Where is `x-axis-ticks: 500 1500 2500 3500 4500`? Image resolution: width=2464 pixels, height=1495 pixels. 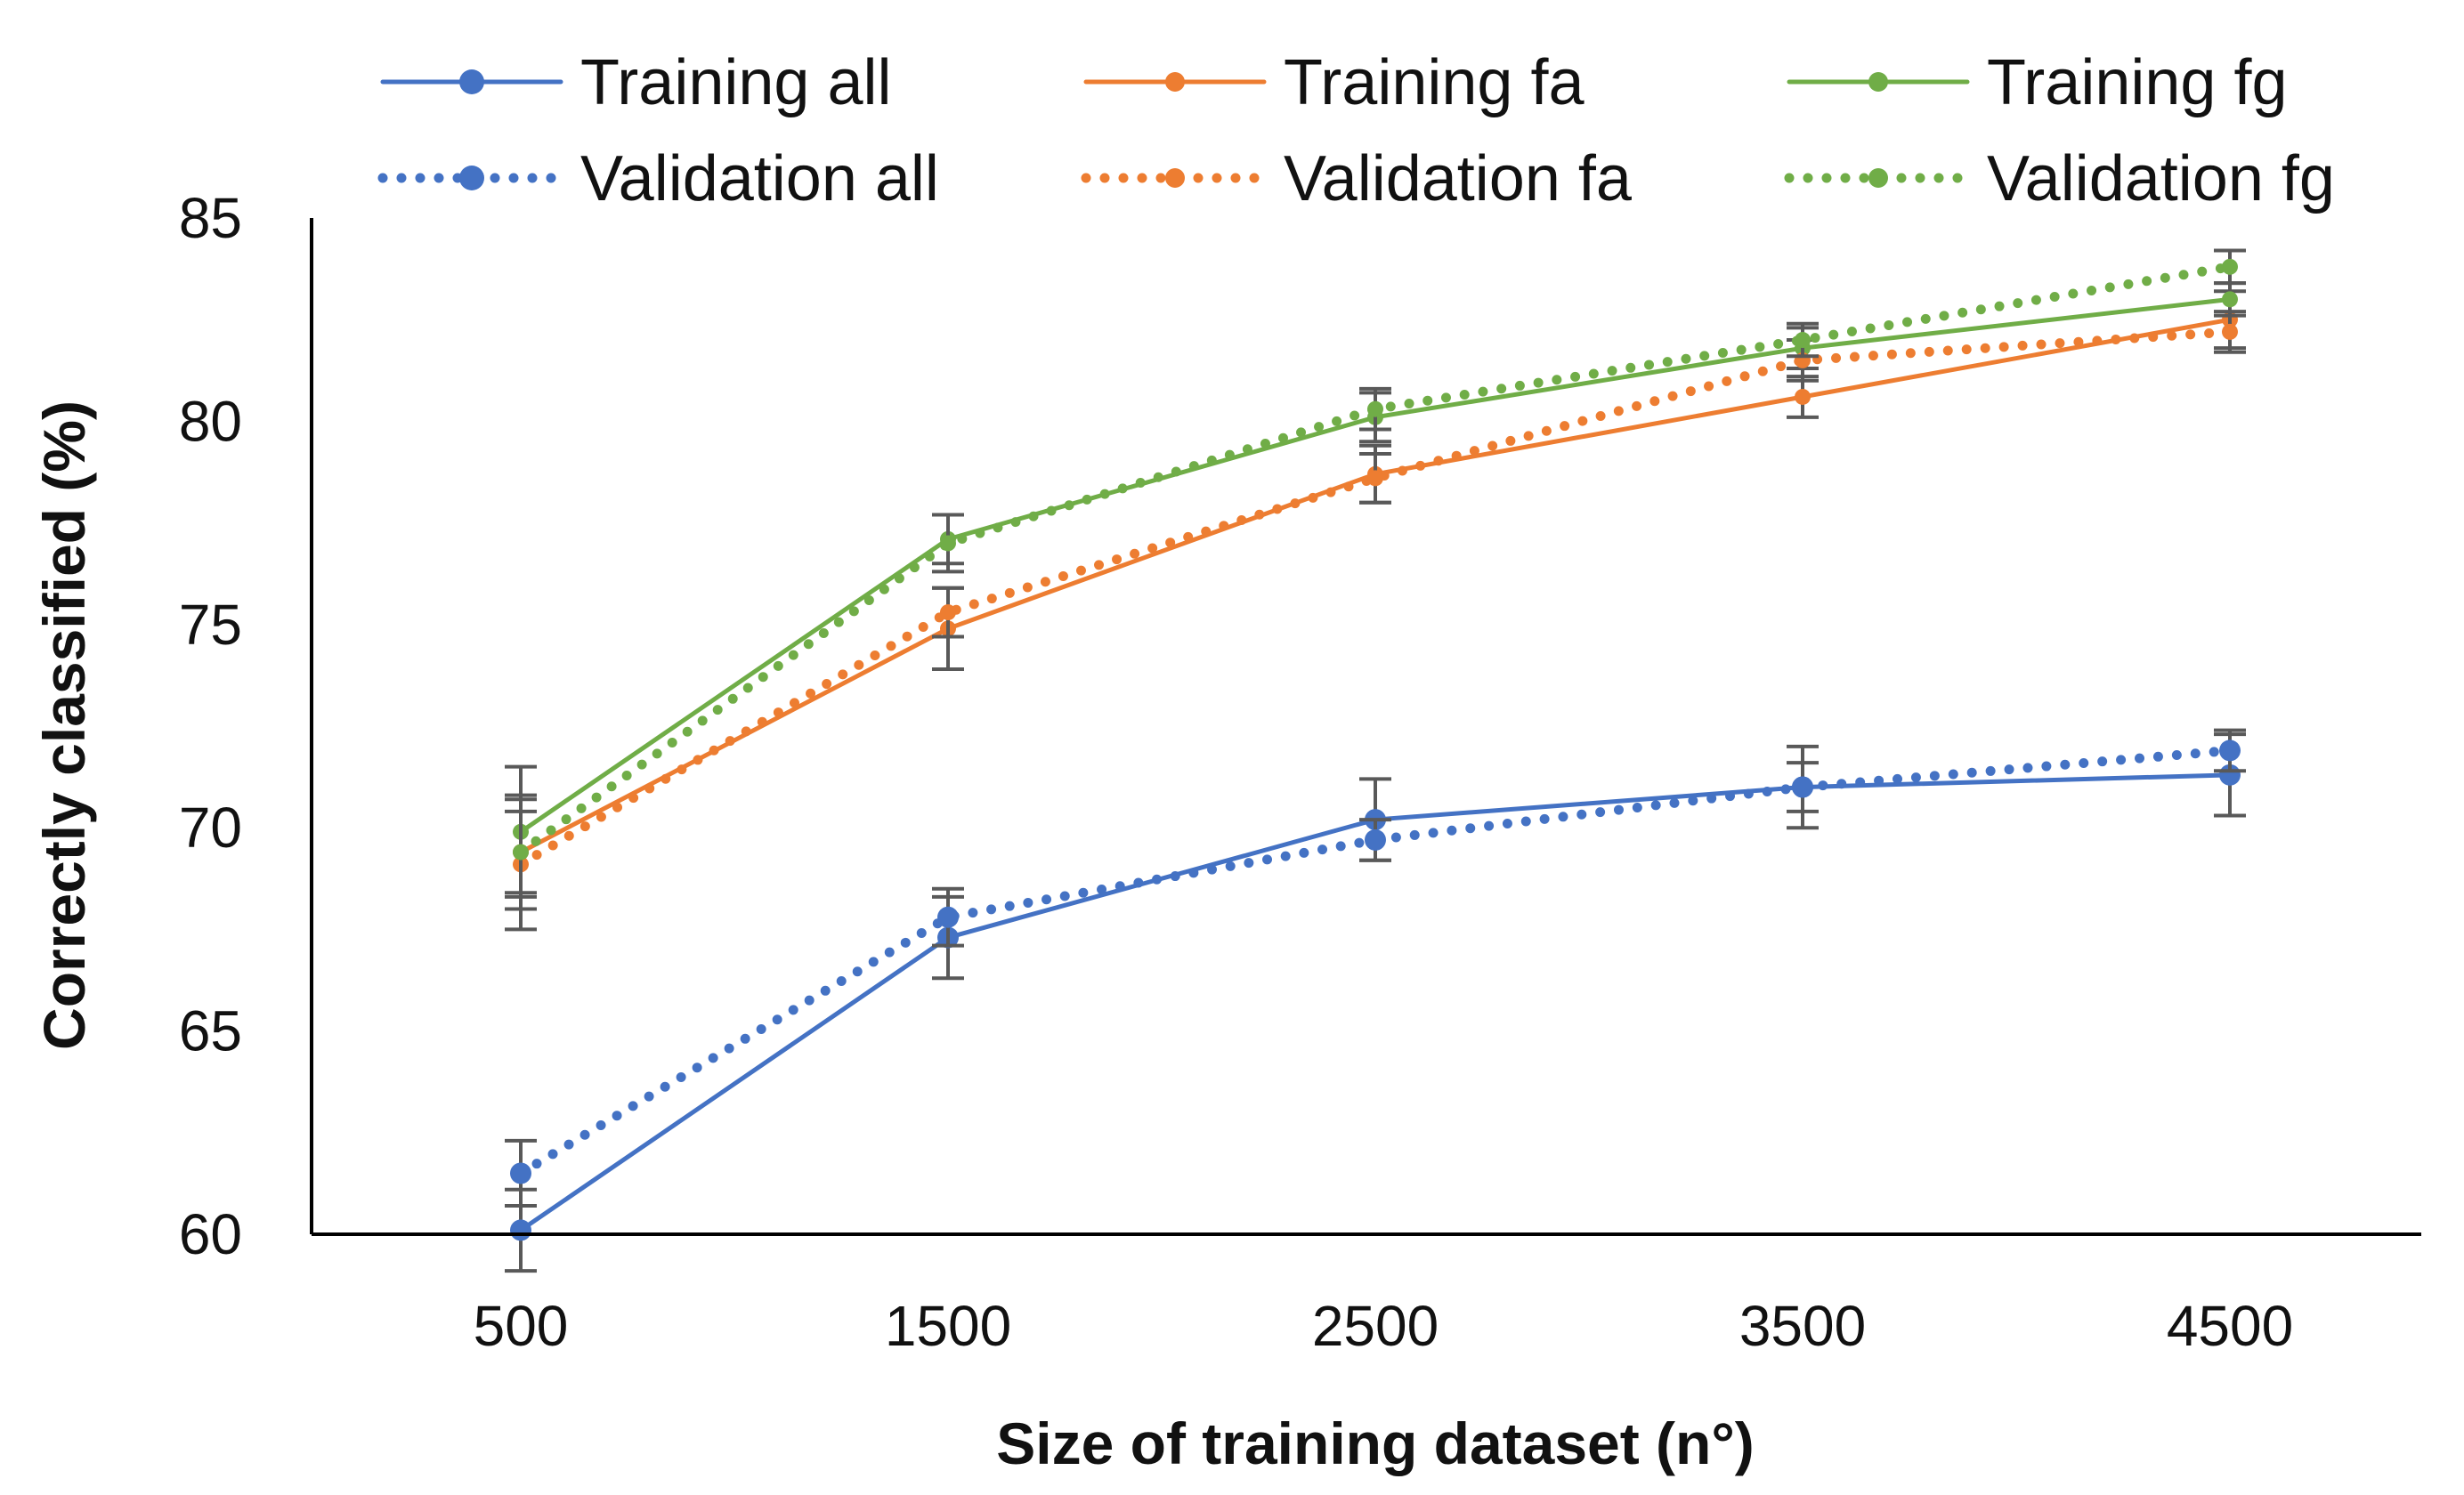 x-axis-ticks: 500 1500 2500 3500 4500 is located at coordinates (1384, 1326).